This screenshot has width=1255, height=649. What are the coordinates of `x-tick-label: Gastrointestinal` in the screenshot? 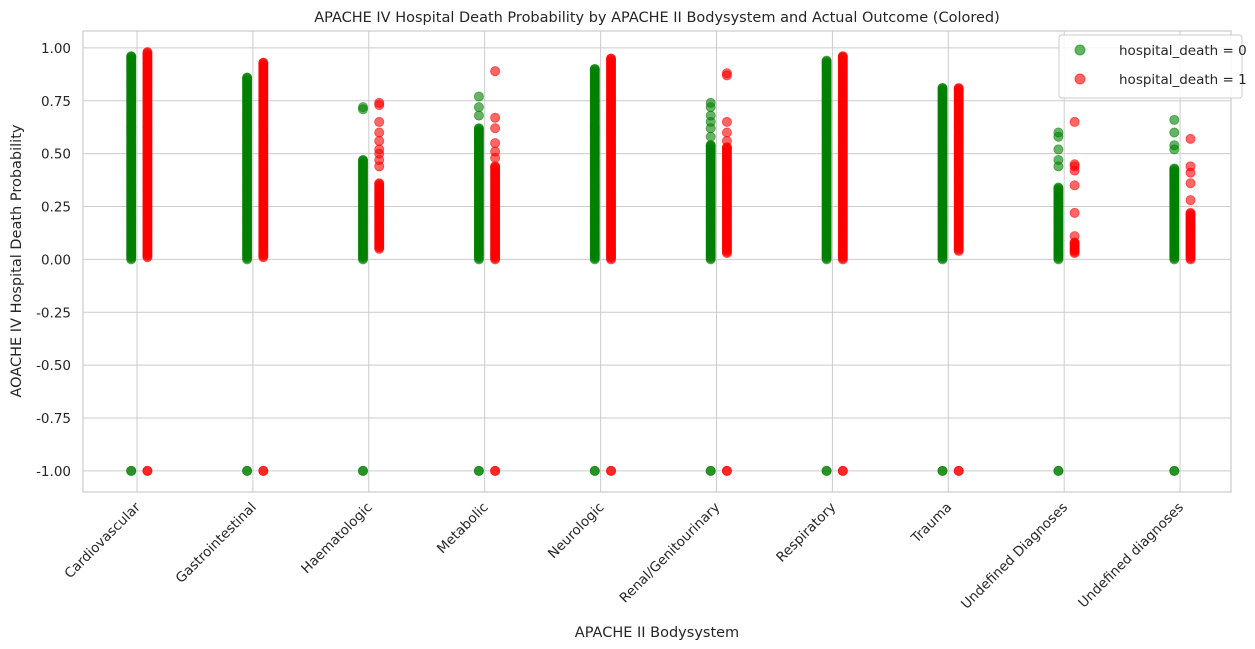 It's located at (216, 543).